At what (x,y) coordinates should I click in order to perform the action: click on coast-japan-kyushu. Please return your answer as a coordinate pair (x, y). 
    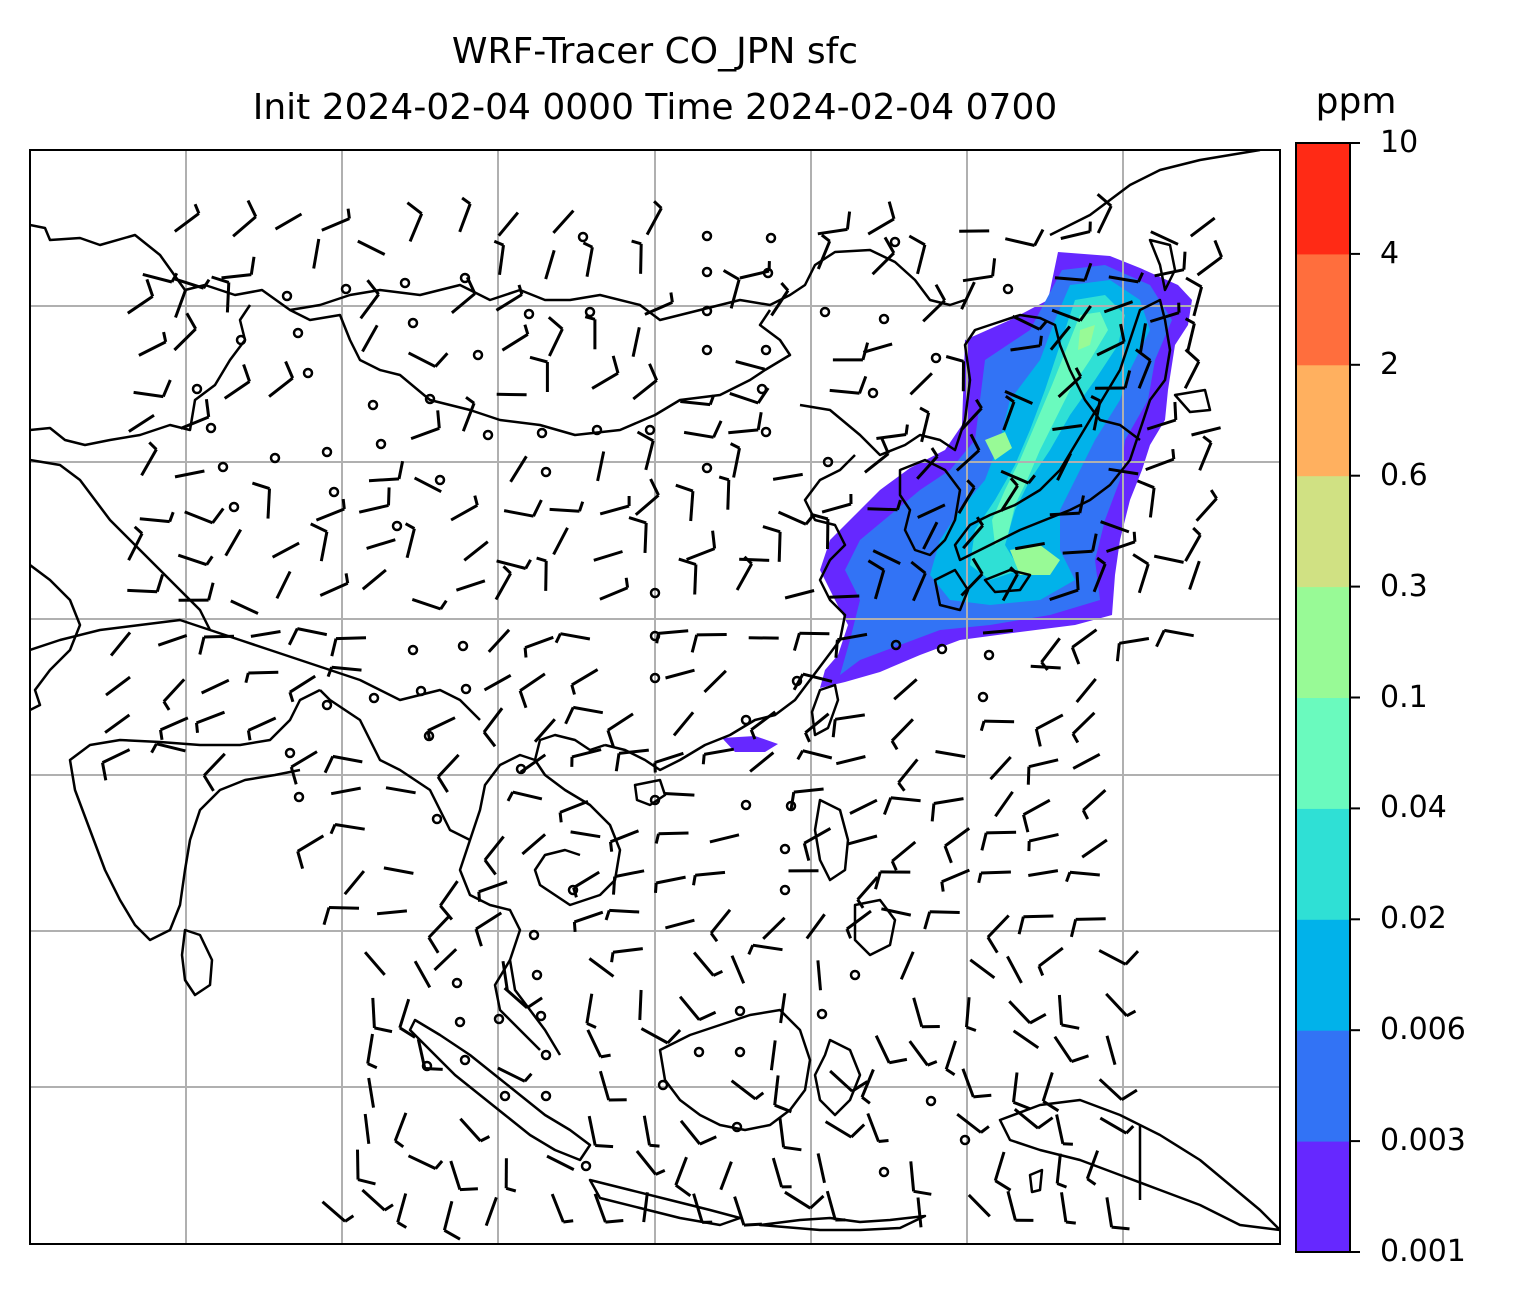
    Looking at the image, I should click on (951, 590).